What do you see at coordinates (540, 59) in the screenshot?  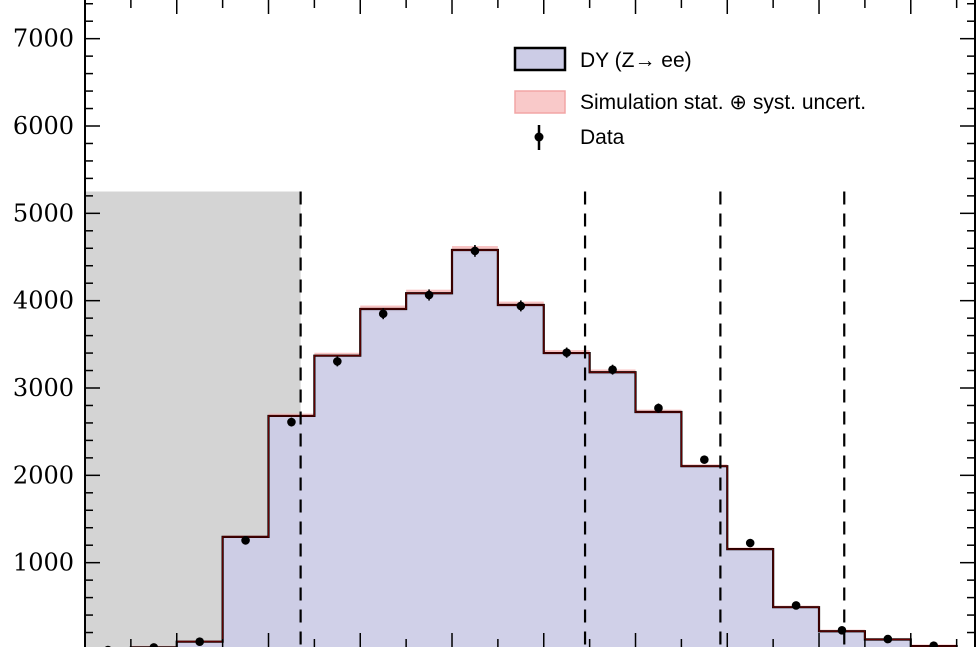 I see `legend-swatch-dy` at bounding box center [540, 59].